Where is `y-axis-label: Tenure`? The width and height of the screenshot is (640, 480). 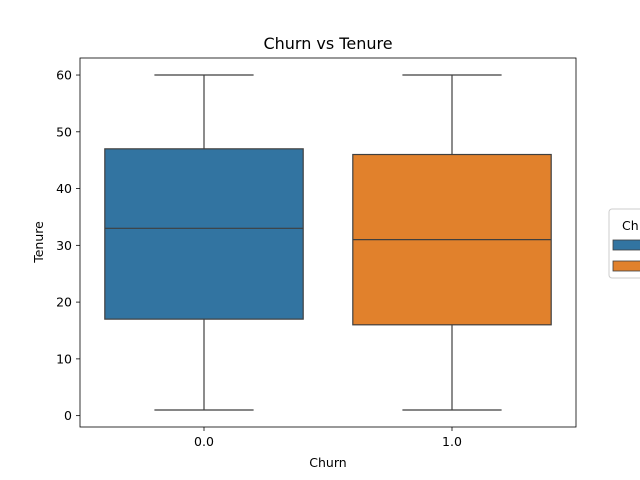
y-axis-label: Tenure is located at coordinates (38, 242).